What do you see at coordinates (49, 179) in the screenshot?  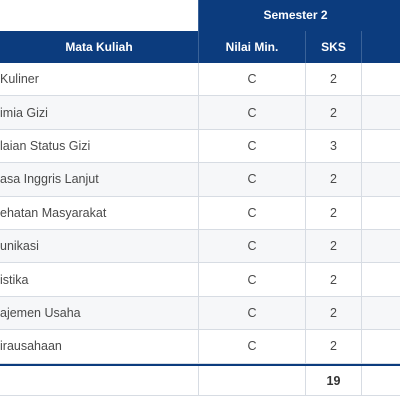 I see `course-name: asa Inggris Lanjut` at bounding box center [49, 179].